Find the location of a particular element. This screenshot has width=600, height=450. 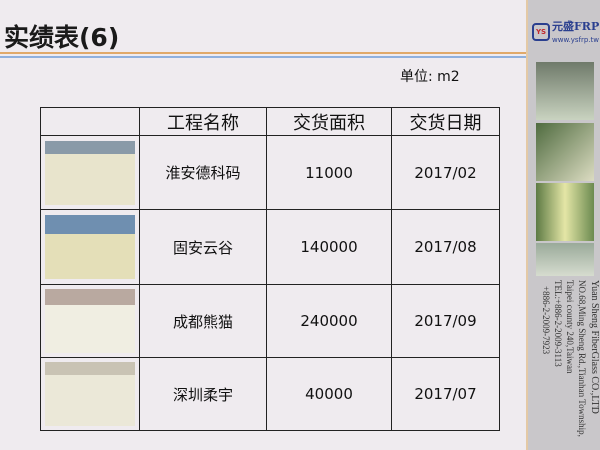

address-line: Taipei county 240,Taiwan is located at coordinates (570, 327).